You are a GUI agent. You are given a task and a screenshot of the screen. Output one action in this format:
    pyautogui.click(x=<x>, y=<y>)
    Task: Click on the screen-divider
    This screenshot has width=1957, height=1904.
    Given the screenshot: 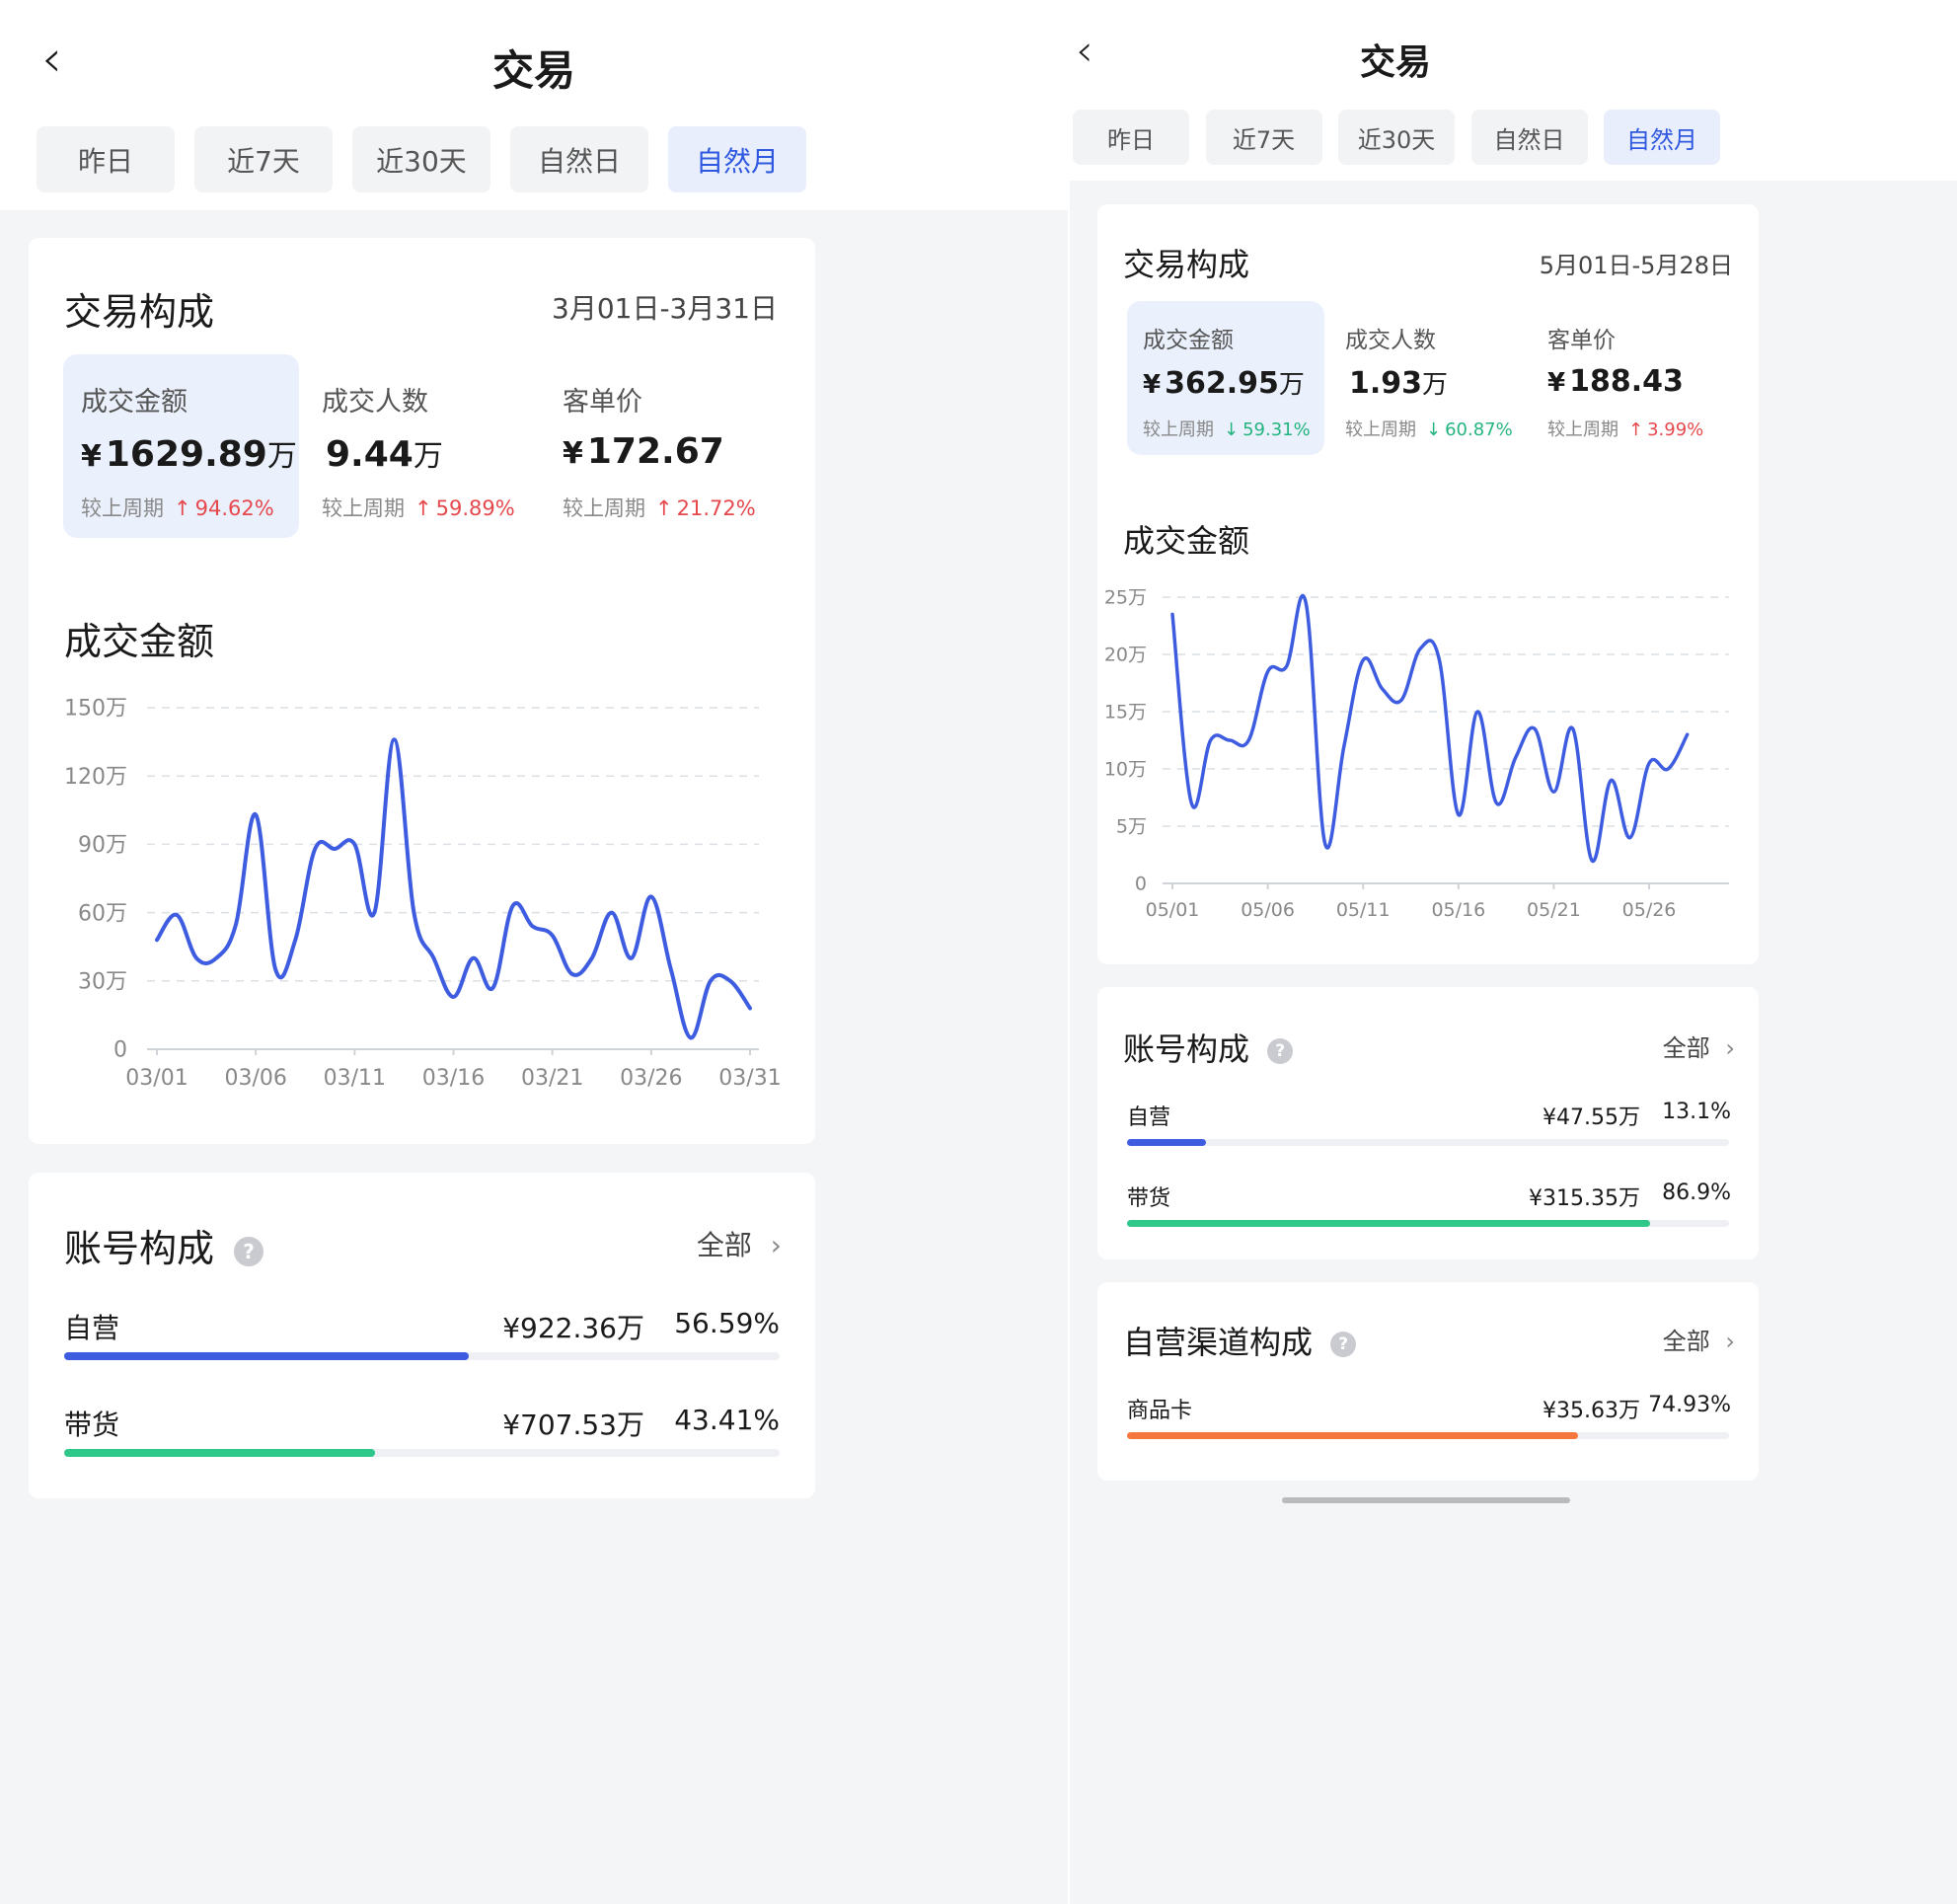 What is the action you would take?
    pyautogui.click(x=1069, y=952)
    